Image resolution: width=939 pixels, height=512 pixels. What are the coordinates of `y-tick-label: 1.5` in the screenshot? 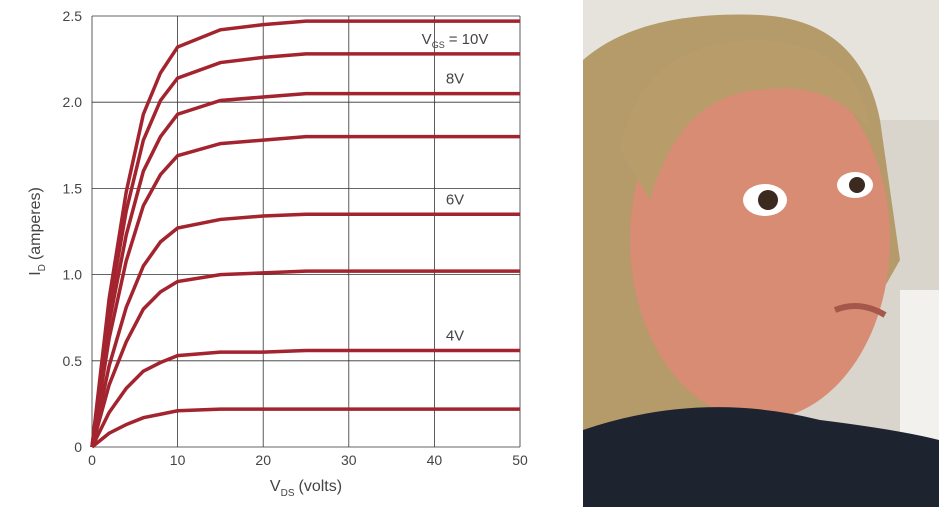 It's located at (73, 188).